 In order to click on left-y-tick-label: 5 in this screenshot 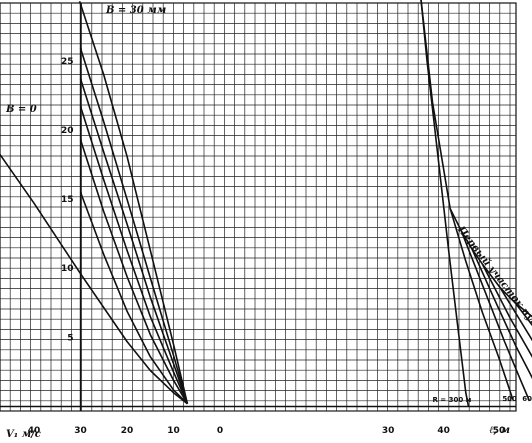, I will do `click(70, 338)`.